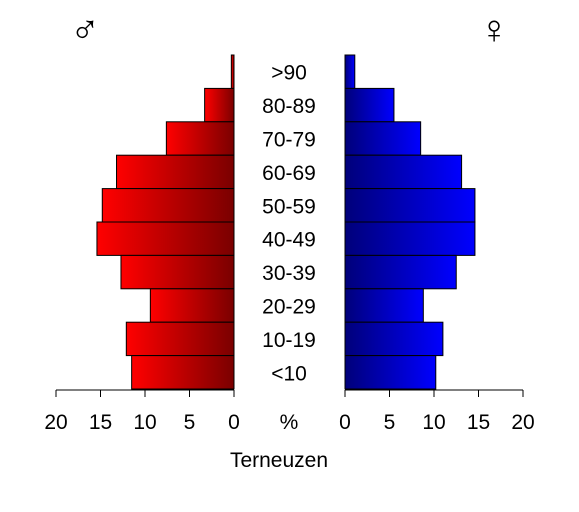 Image resolution: width=579 pixels, height=512 pixels. I want to click on male-tick-label-4: 20, so click(55, 422).